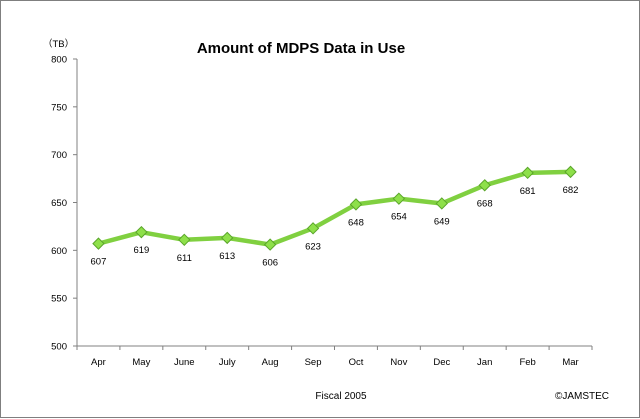 The height and width of the screenshot is (419, 640). I want to click on data-label: 623, so click(313, 246).